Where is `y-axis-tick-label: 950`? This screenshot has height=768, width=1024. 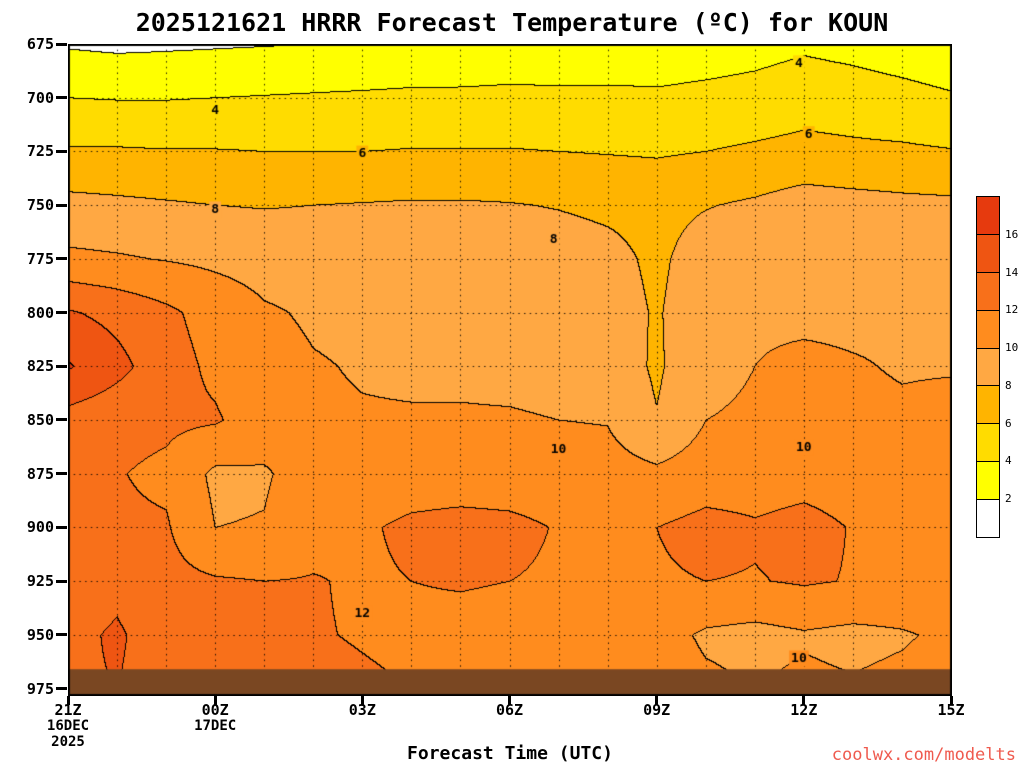 y-axis-tick-label: 950 is located at coordinates (40, 634).